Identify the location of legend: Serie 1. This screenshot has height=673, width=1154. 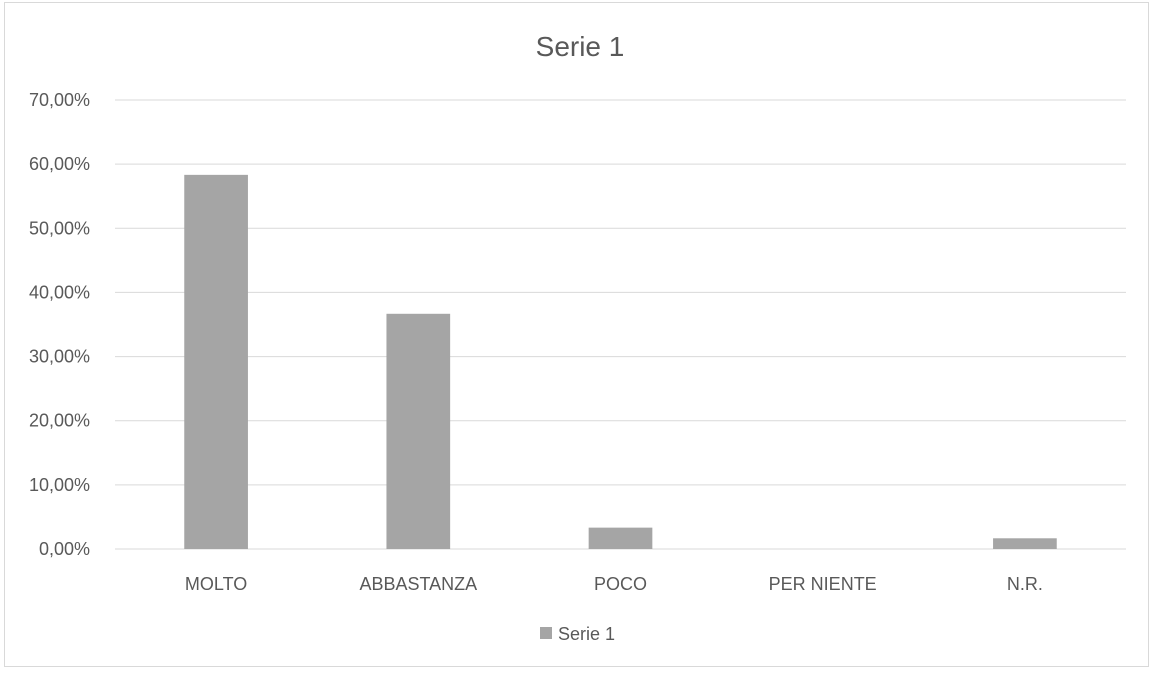
(577, 634).